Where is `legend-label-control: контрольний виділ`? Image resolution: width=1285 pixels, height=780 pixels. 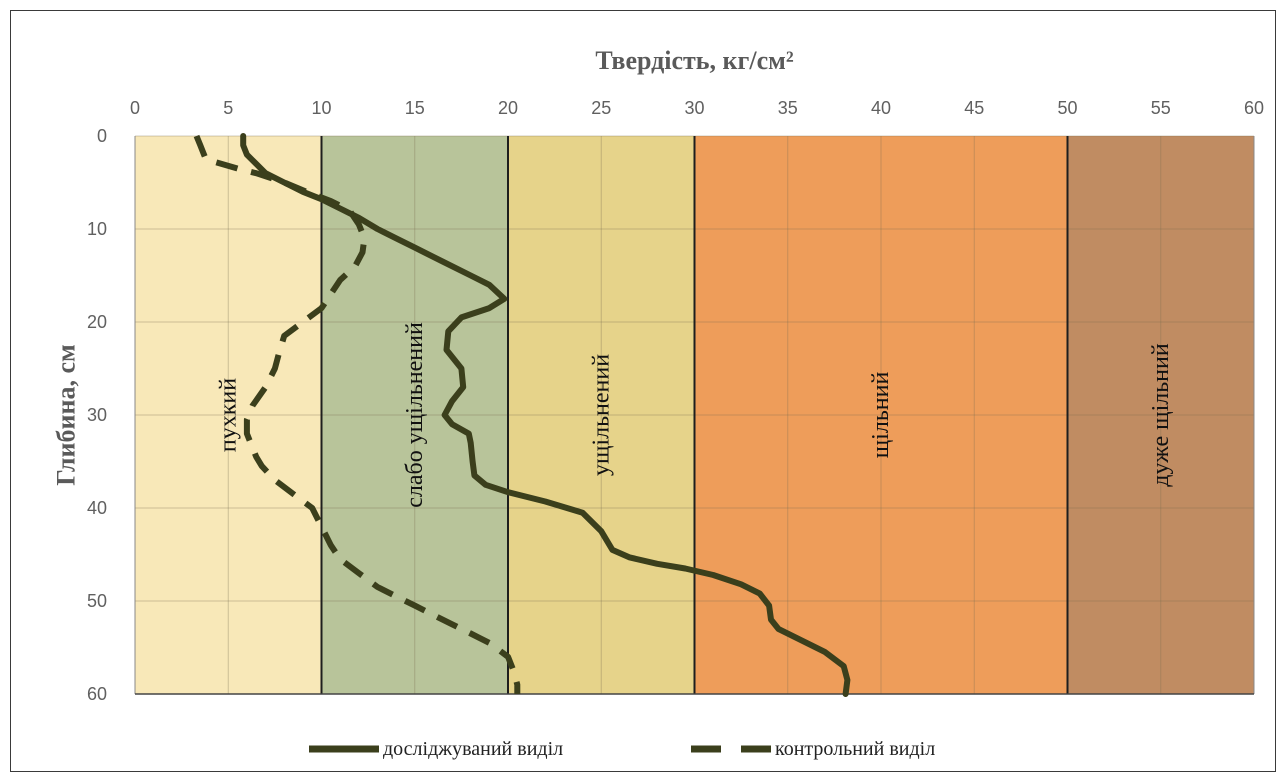 legend-label-control: контрольний виділ is located at coordinates (855, 749).